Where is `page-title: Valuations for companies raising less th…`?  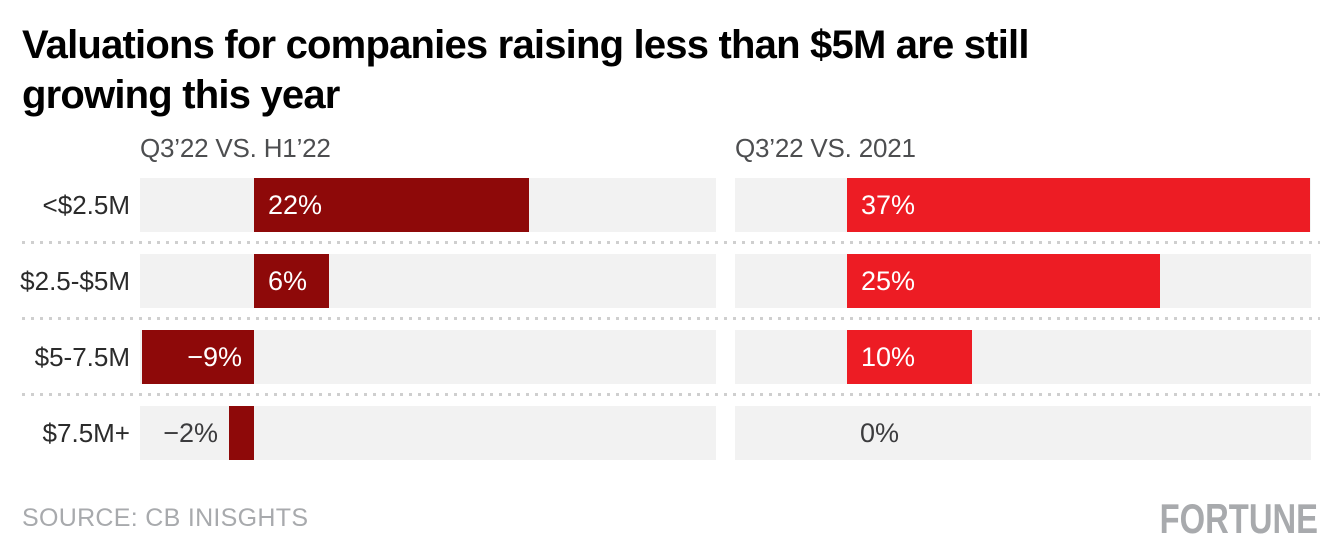 page-title: Valuations for companies raising less th… is located at coordinates (525, 70).